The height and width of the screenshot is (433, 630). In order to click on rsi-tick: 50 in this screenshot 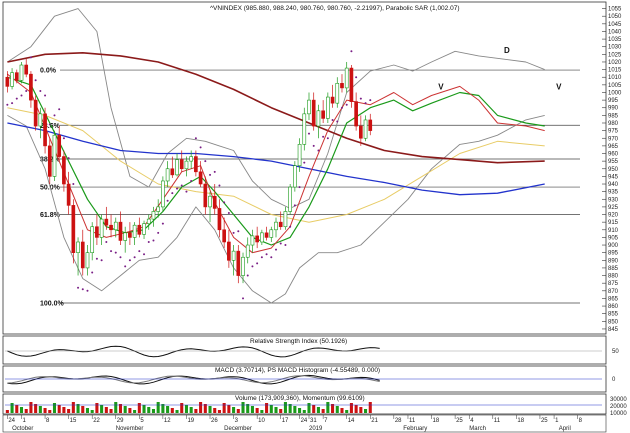, I will do `click(615, 352)`.